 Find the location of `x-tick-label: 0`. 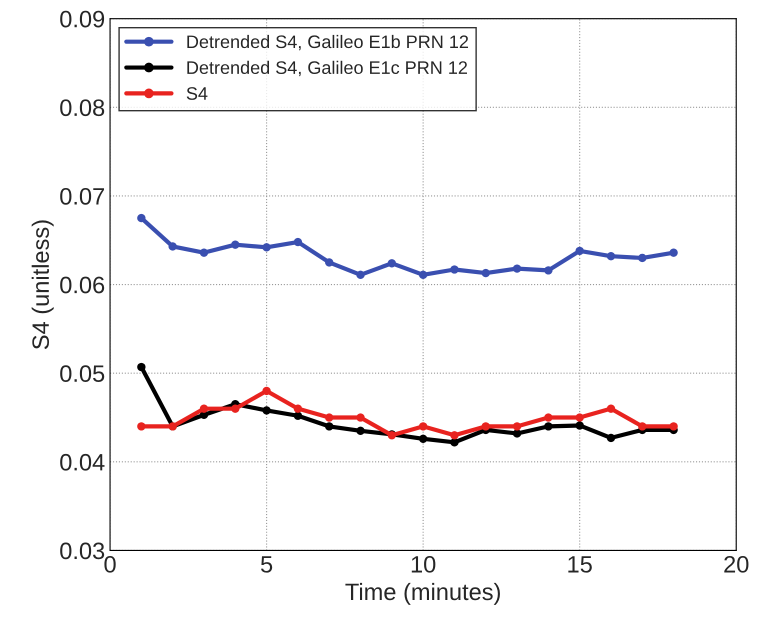

x-tick-label: 0 is located at coordinates (110, 564).